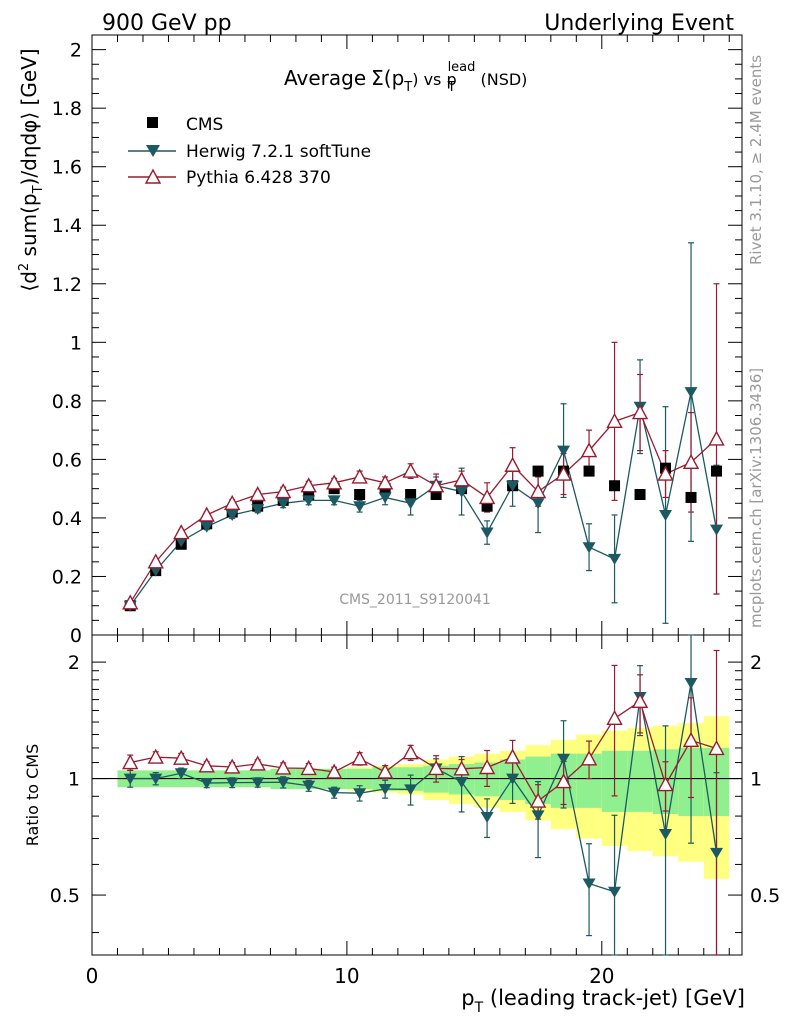  I want to click on y-tick-label: 0.8, so click(67, 402).